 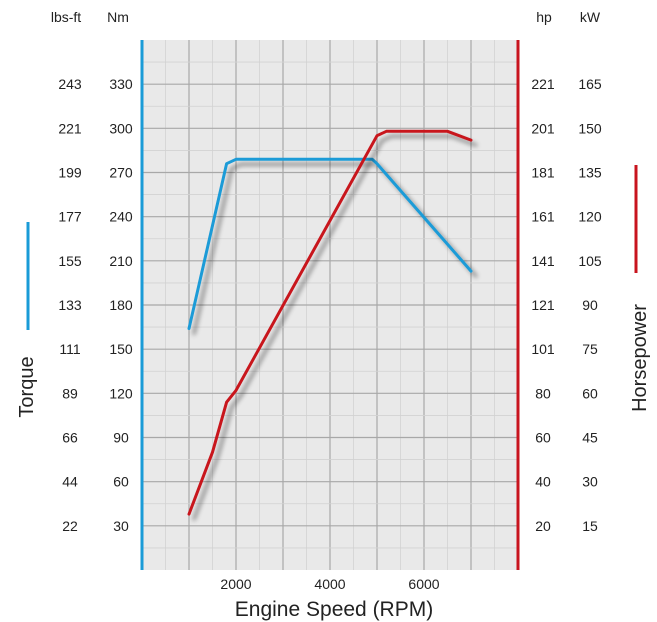 I want to click on tick-label-lbs-ft: 111, so click(x=69, y=349).